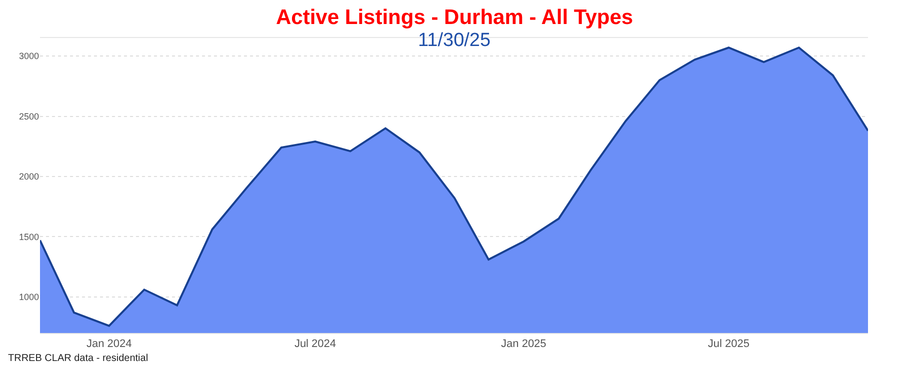 The width and height of the screenshot is (898, 365). What do you see at coordinates (28, 116) in the screenshot?
I see `y-tick-label: 2500` at bounding box center [28, 116].